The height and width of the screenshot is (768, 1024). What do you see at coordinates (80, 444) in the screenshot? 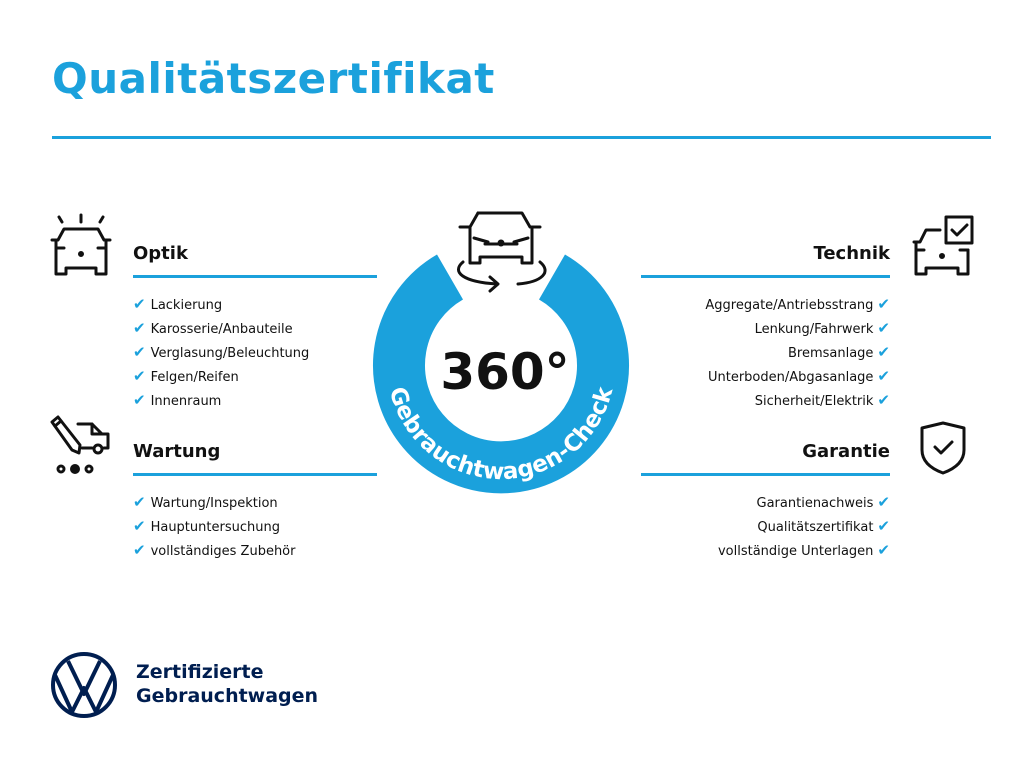
I see `service-car-pen-icon` at bounding box center [80, 444].